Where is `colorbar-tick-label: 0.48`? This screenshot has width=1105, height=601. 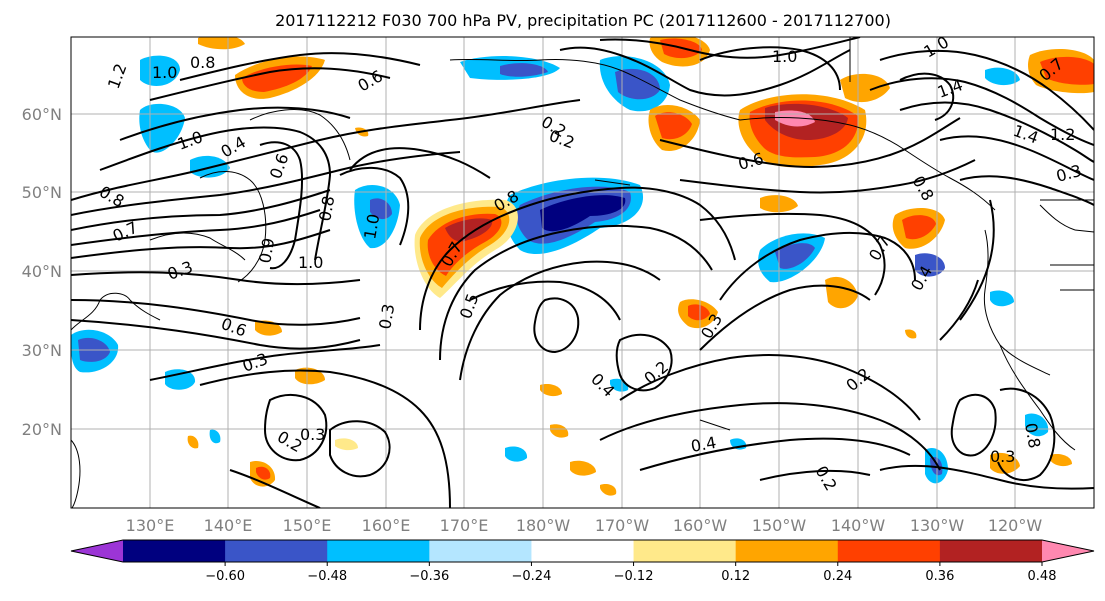
colorbar-tick-label: 0.48 is located at coordinates (1042, 576).